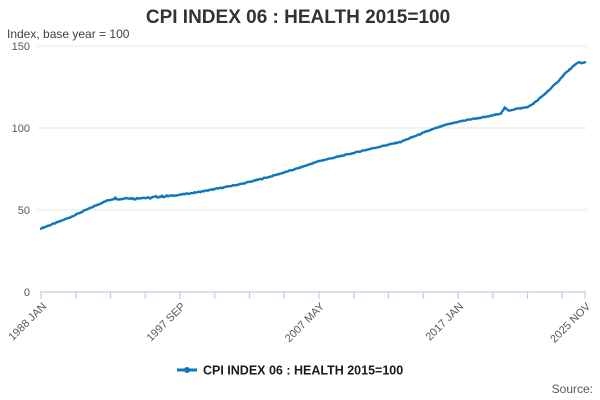  I want to click on chart-title: CPI INDEX 06 : HEALTH 2015=100, so click(298, 17).